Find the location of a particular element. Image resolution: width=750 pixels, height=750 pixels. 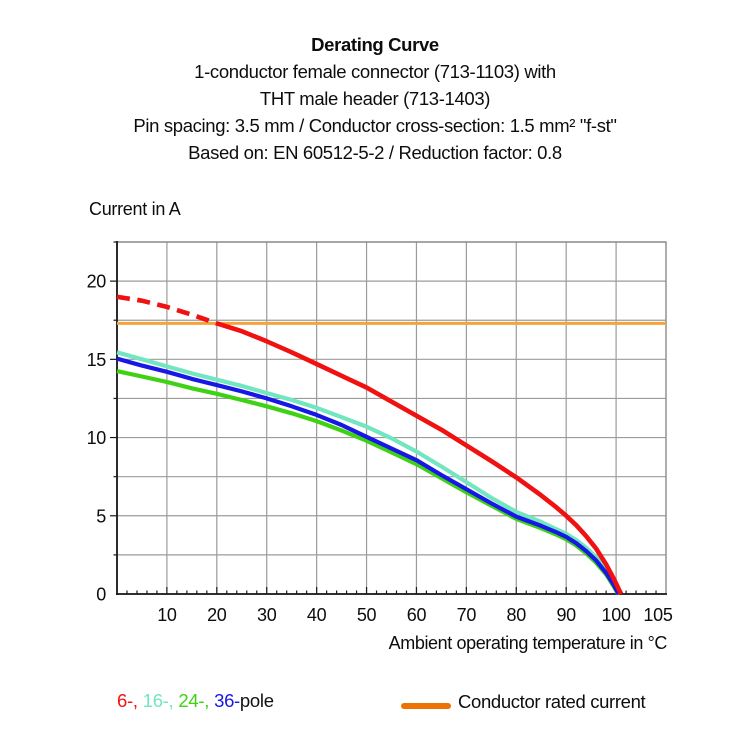

legend-pole-item: 36- is located at coordinates (227, 700).